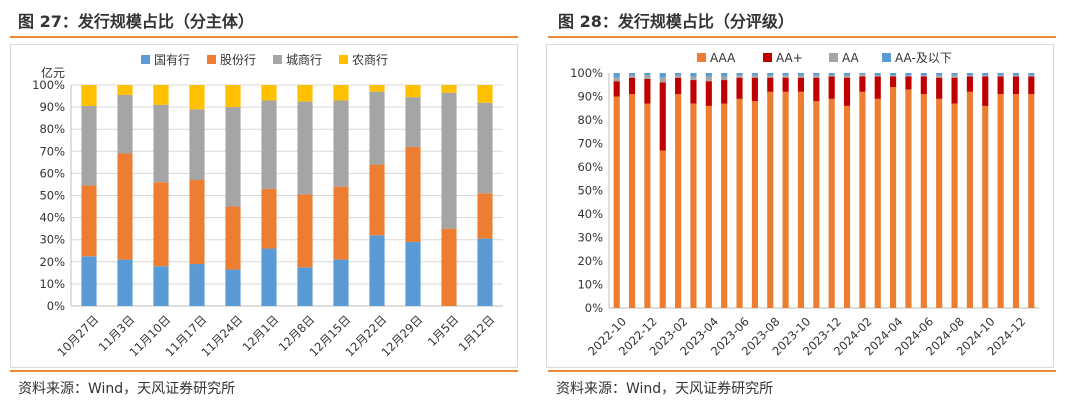  Describe the element at coordinates (923, 58) in the screenshot. I see `legend-label: AA-及以下` at that location.